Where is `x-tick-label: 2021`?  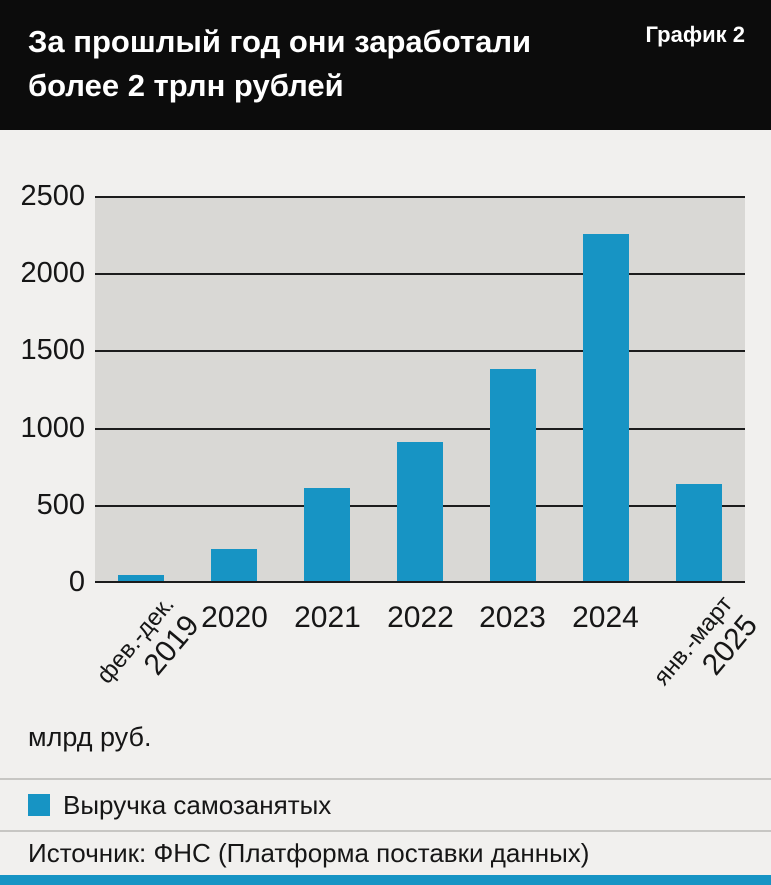 x-tick-label: 2021 is located at coordinates (327, 617).